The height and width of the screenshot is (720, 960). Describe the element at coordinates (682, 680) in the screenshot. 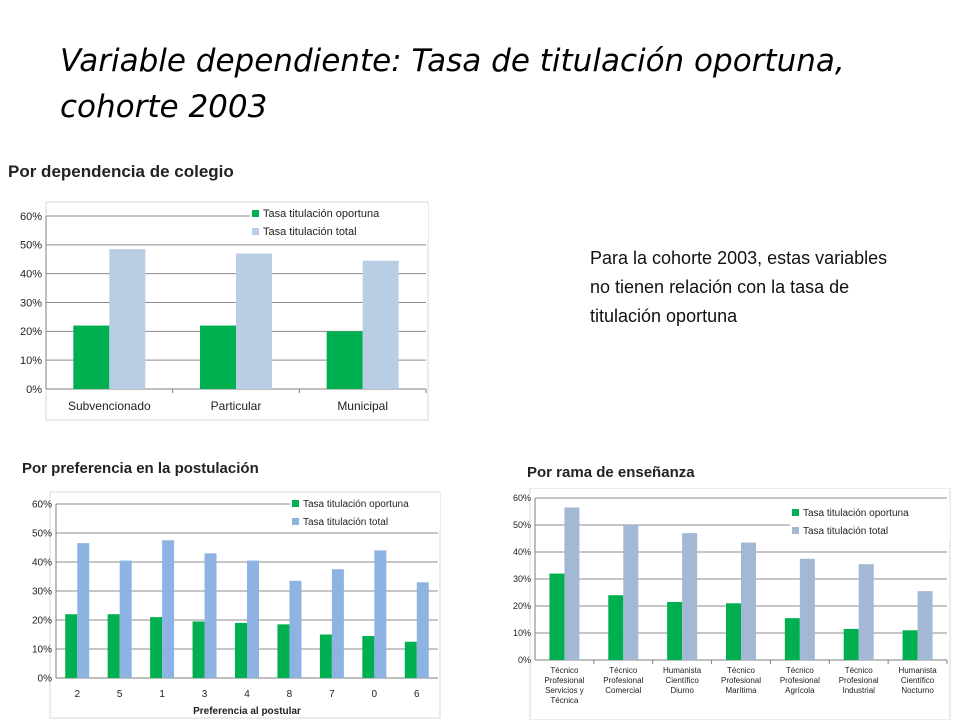

I see `x-tick-label: Humanista Científico Diurno` at that location.